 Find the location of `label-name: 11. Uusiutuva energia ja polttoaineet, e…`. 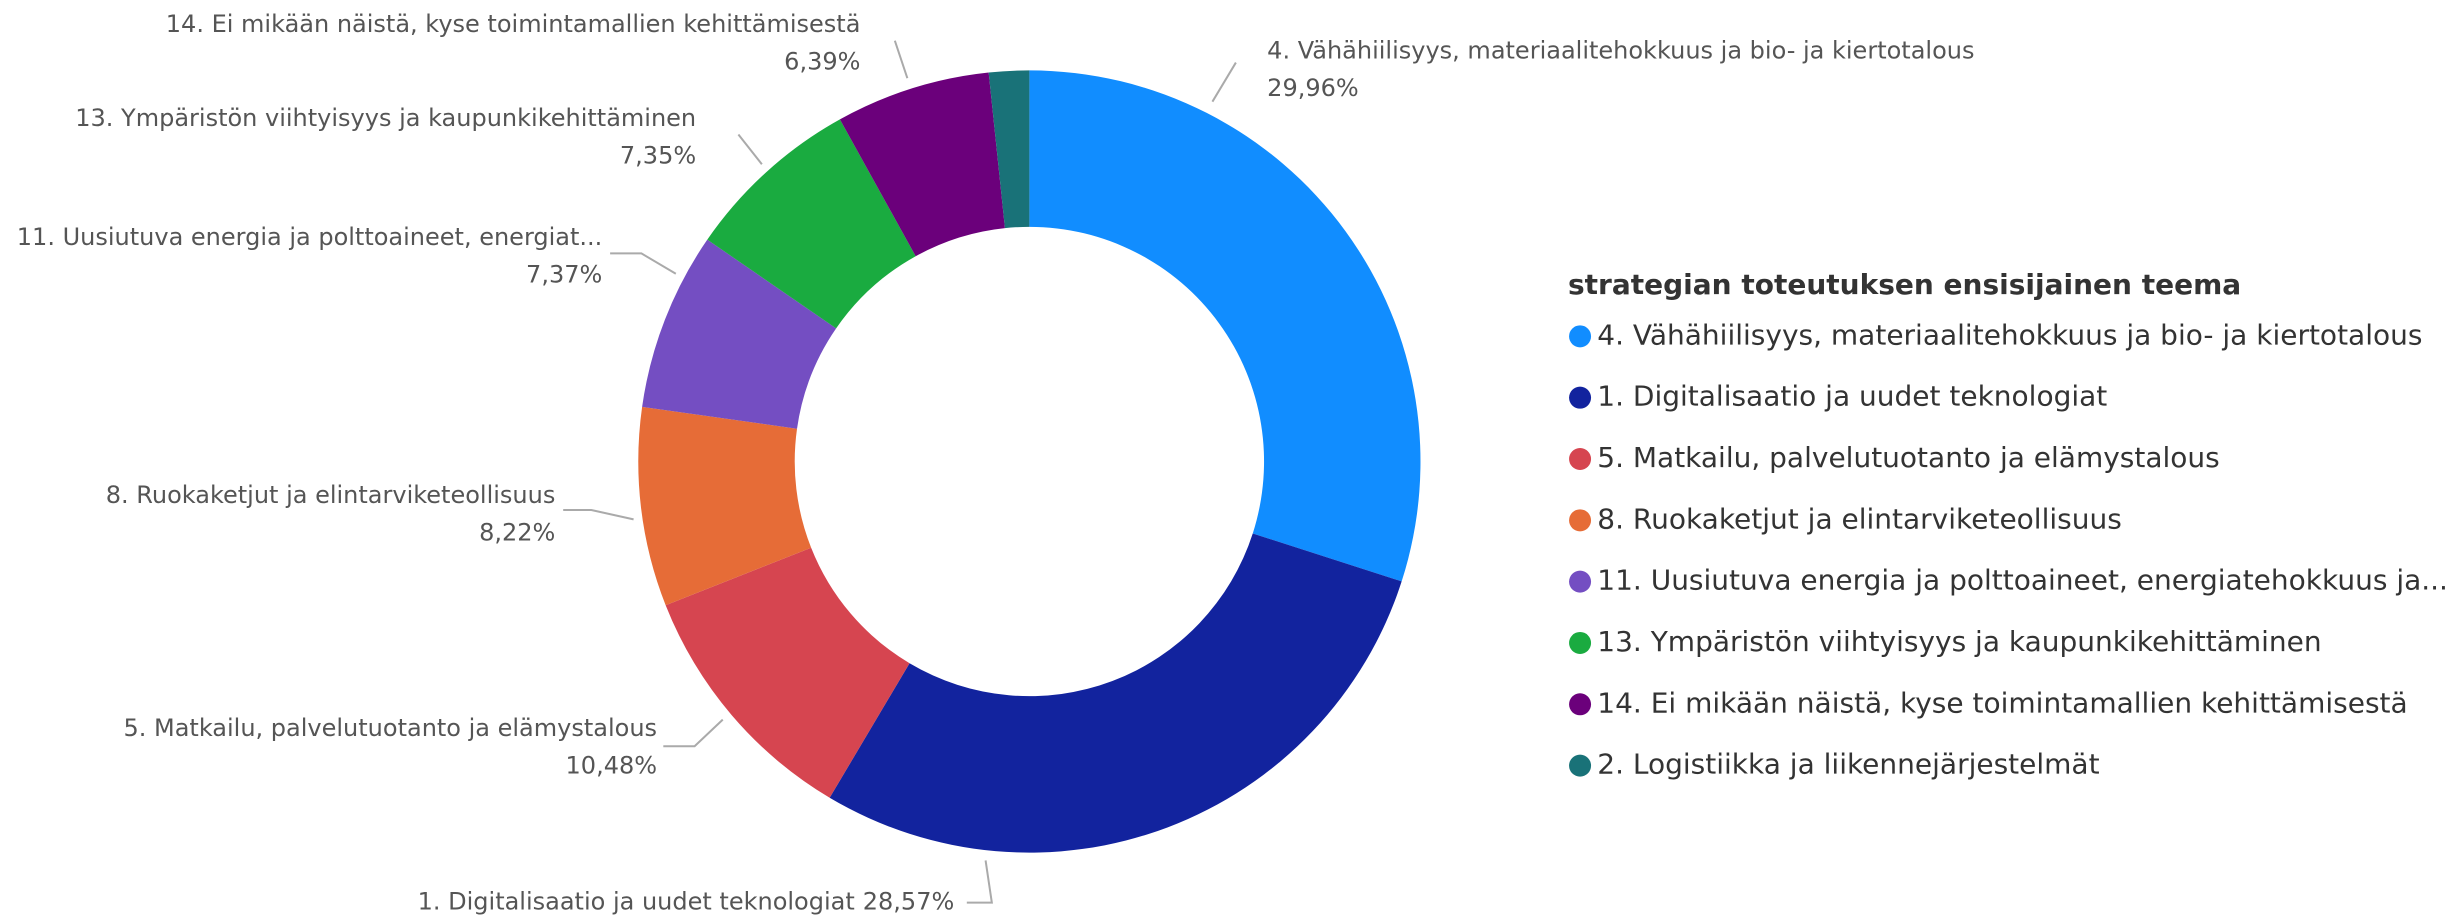

label-name: 11. Uusiutuva energia ja polttoaineet, e… is located at coordinates (310, 237).